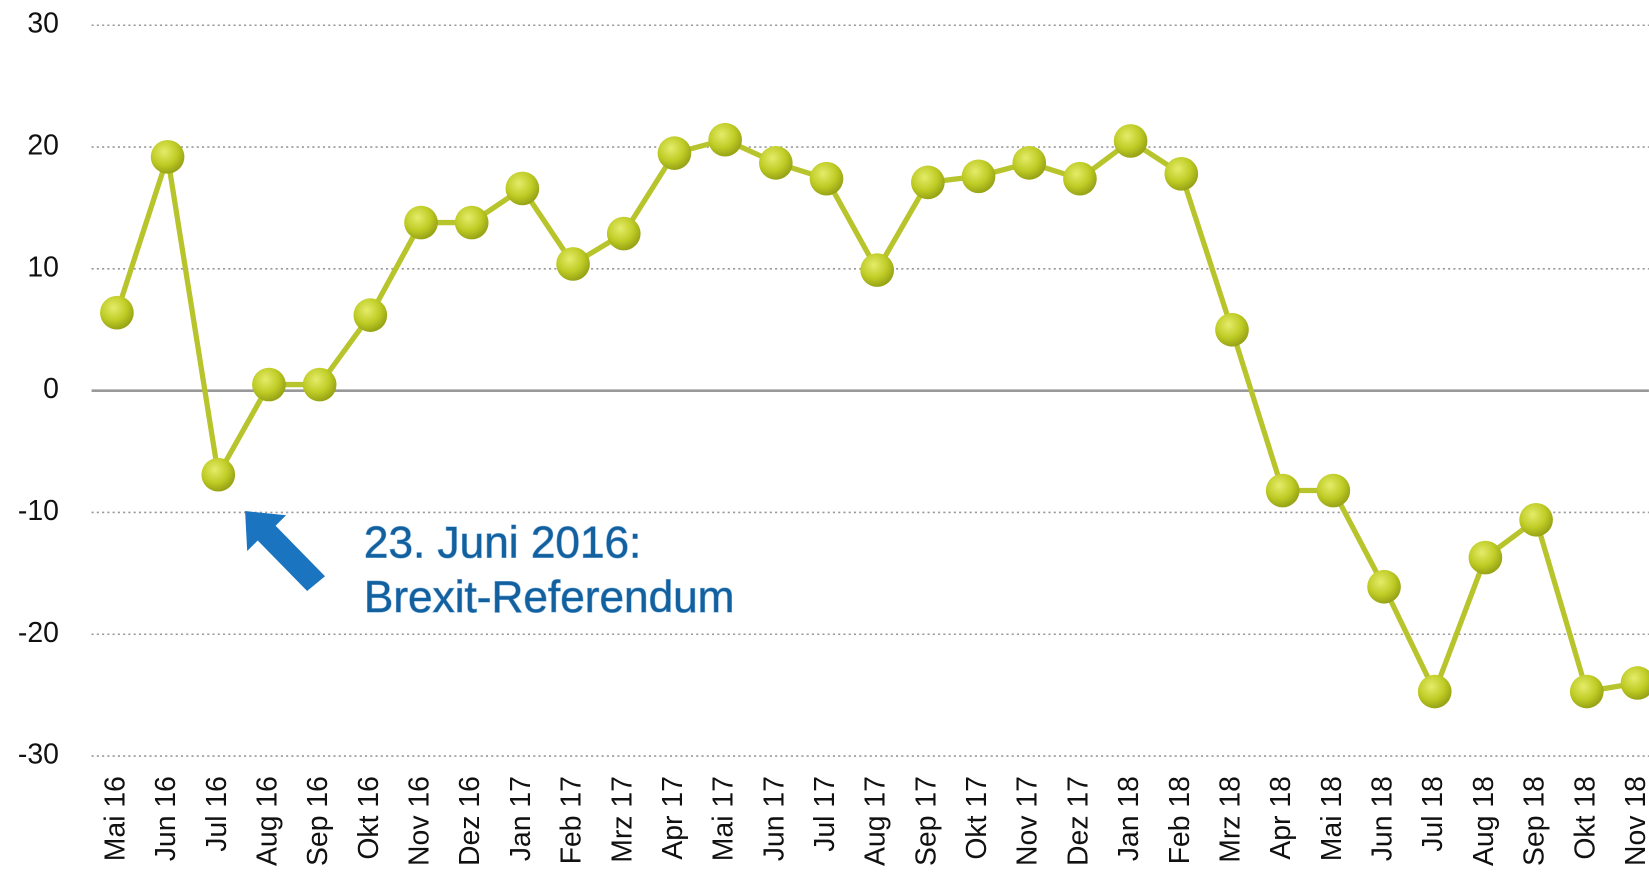 Image resolution: width=1649 pixels, height=877 pixels. Describe the element at coordinates (977, 818) in the screenshot. I see `x-tick-label: Okt 17` at that location.